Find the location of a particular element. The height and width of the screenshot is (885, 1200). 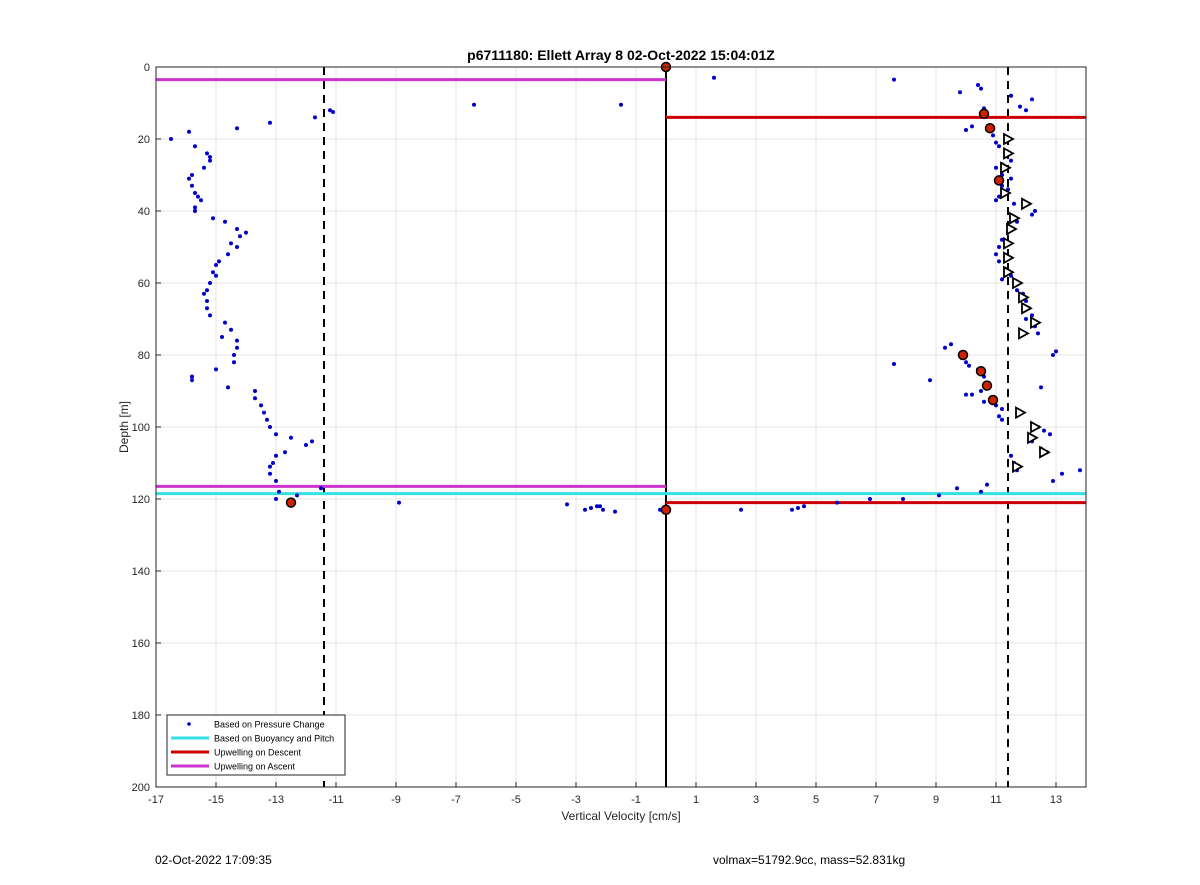

legend-symbol is located at coordinates (189, 724).